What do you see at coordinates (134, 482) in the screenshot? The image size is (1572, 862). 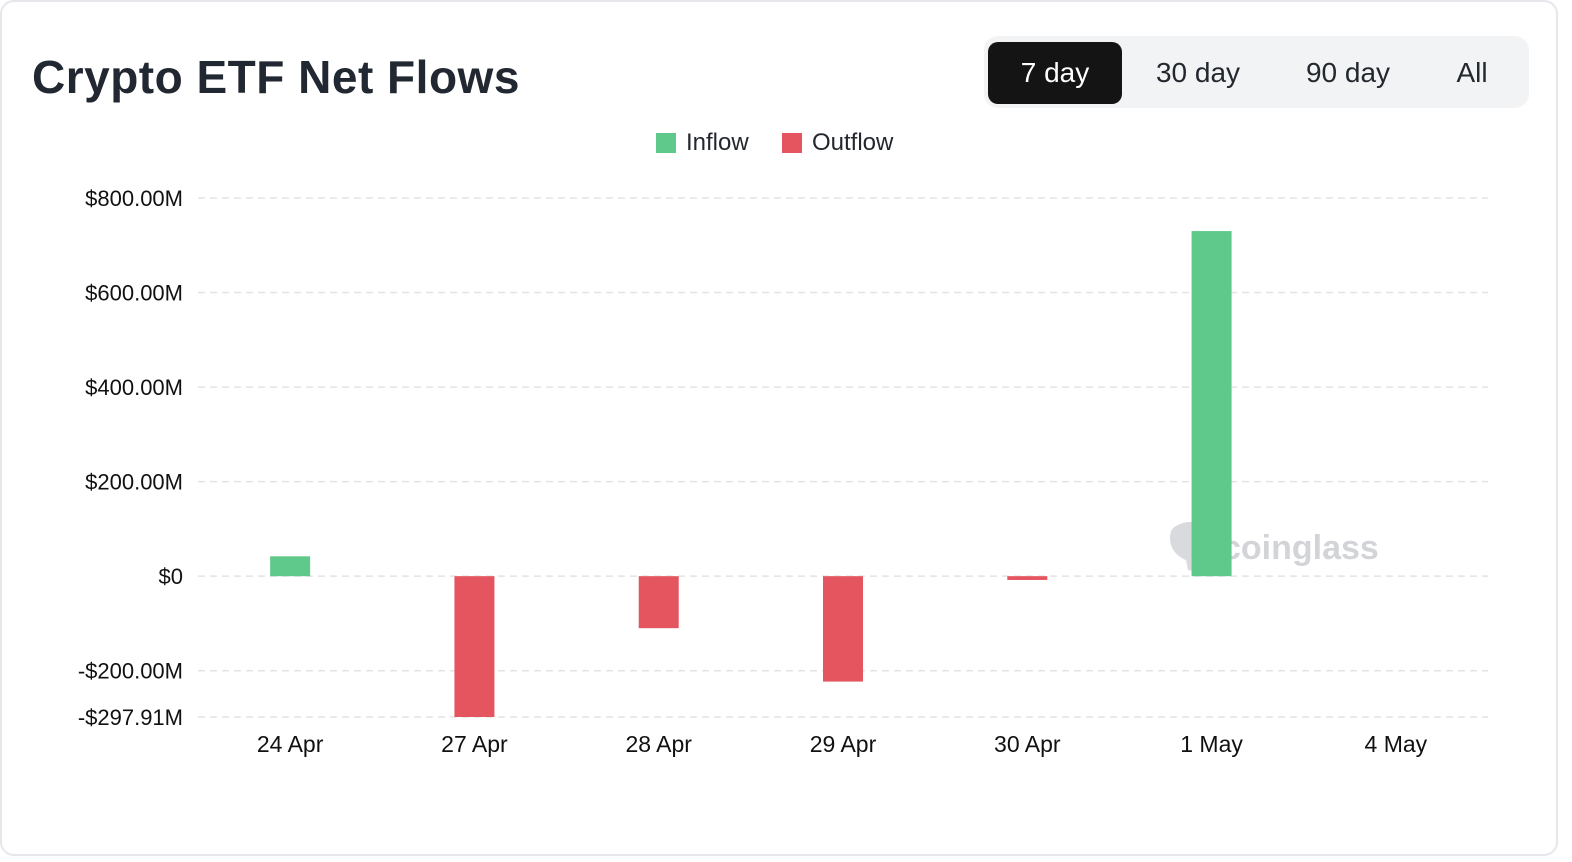 I see `y-tick-label: $200.00M` at bounding box center [134, 482].